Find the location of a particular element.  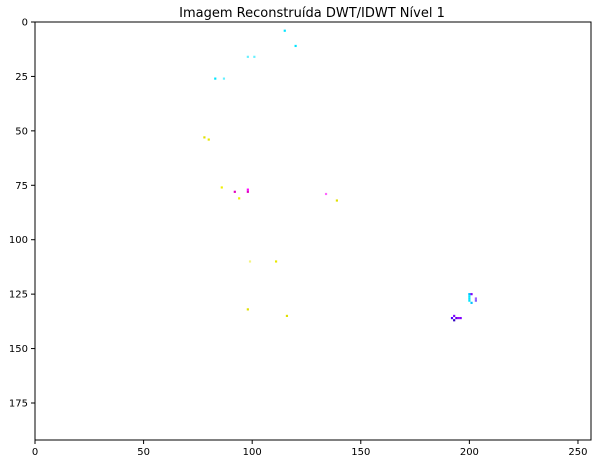

y-tick-label: 25 is located at coordinates (21, 77).